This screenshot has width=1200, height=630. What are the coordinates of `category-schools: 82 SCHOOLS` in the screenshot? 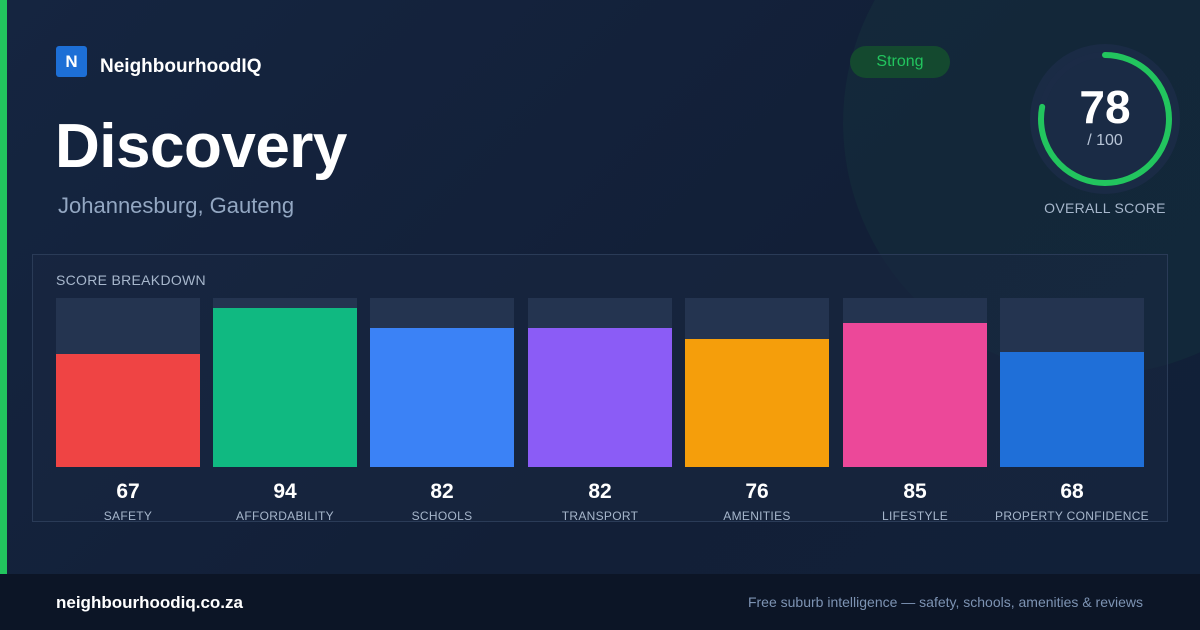 It's located at (442, 411).